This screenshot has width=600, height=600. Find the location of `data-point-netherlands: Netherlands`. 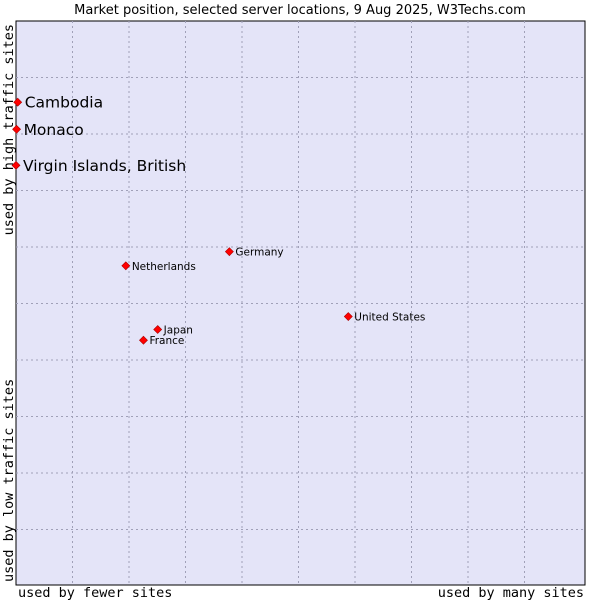

data-point-netherlands: Netherlands is located at coordinates (158, 267).